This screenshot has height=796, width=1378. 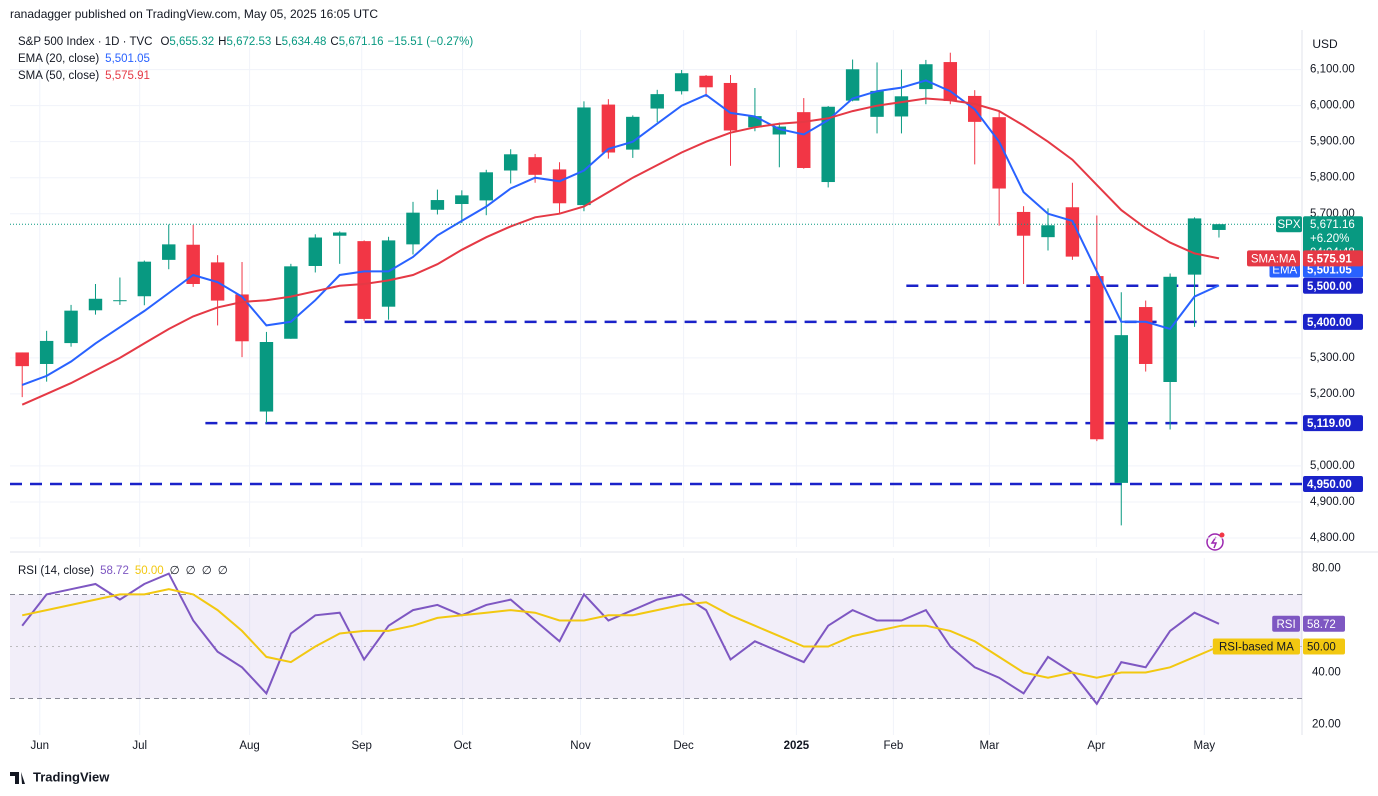 What do you see at coordinates (71, 776) in the screenshot?
I see `footer-brand: TradingView` at bounding box center [71, 776].